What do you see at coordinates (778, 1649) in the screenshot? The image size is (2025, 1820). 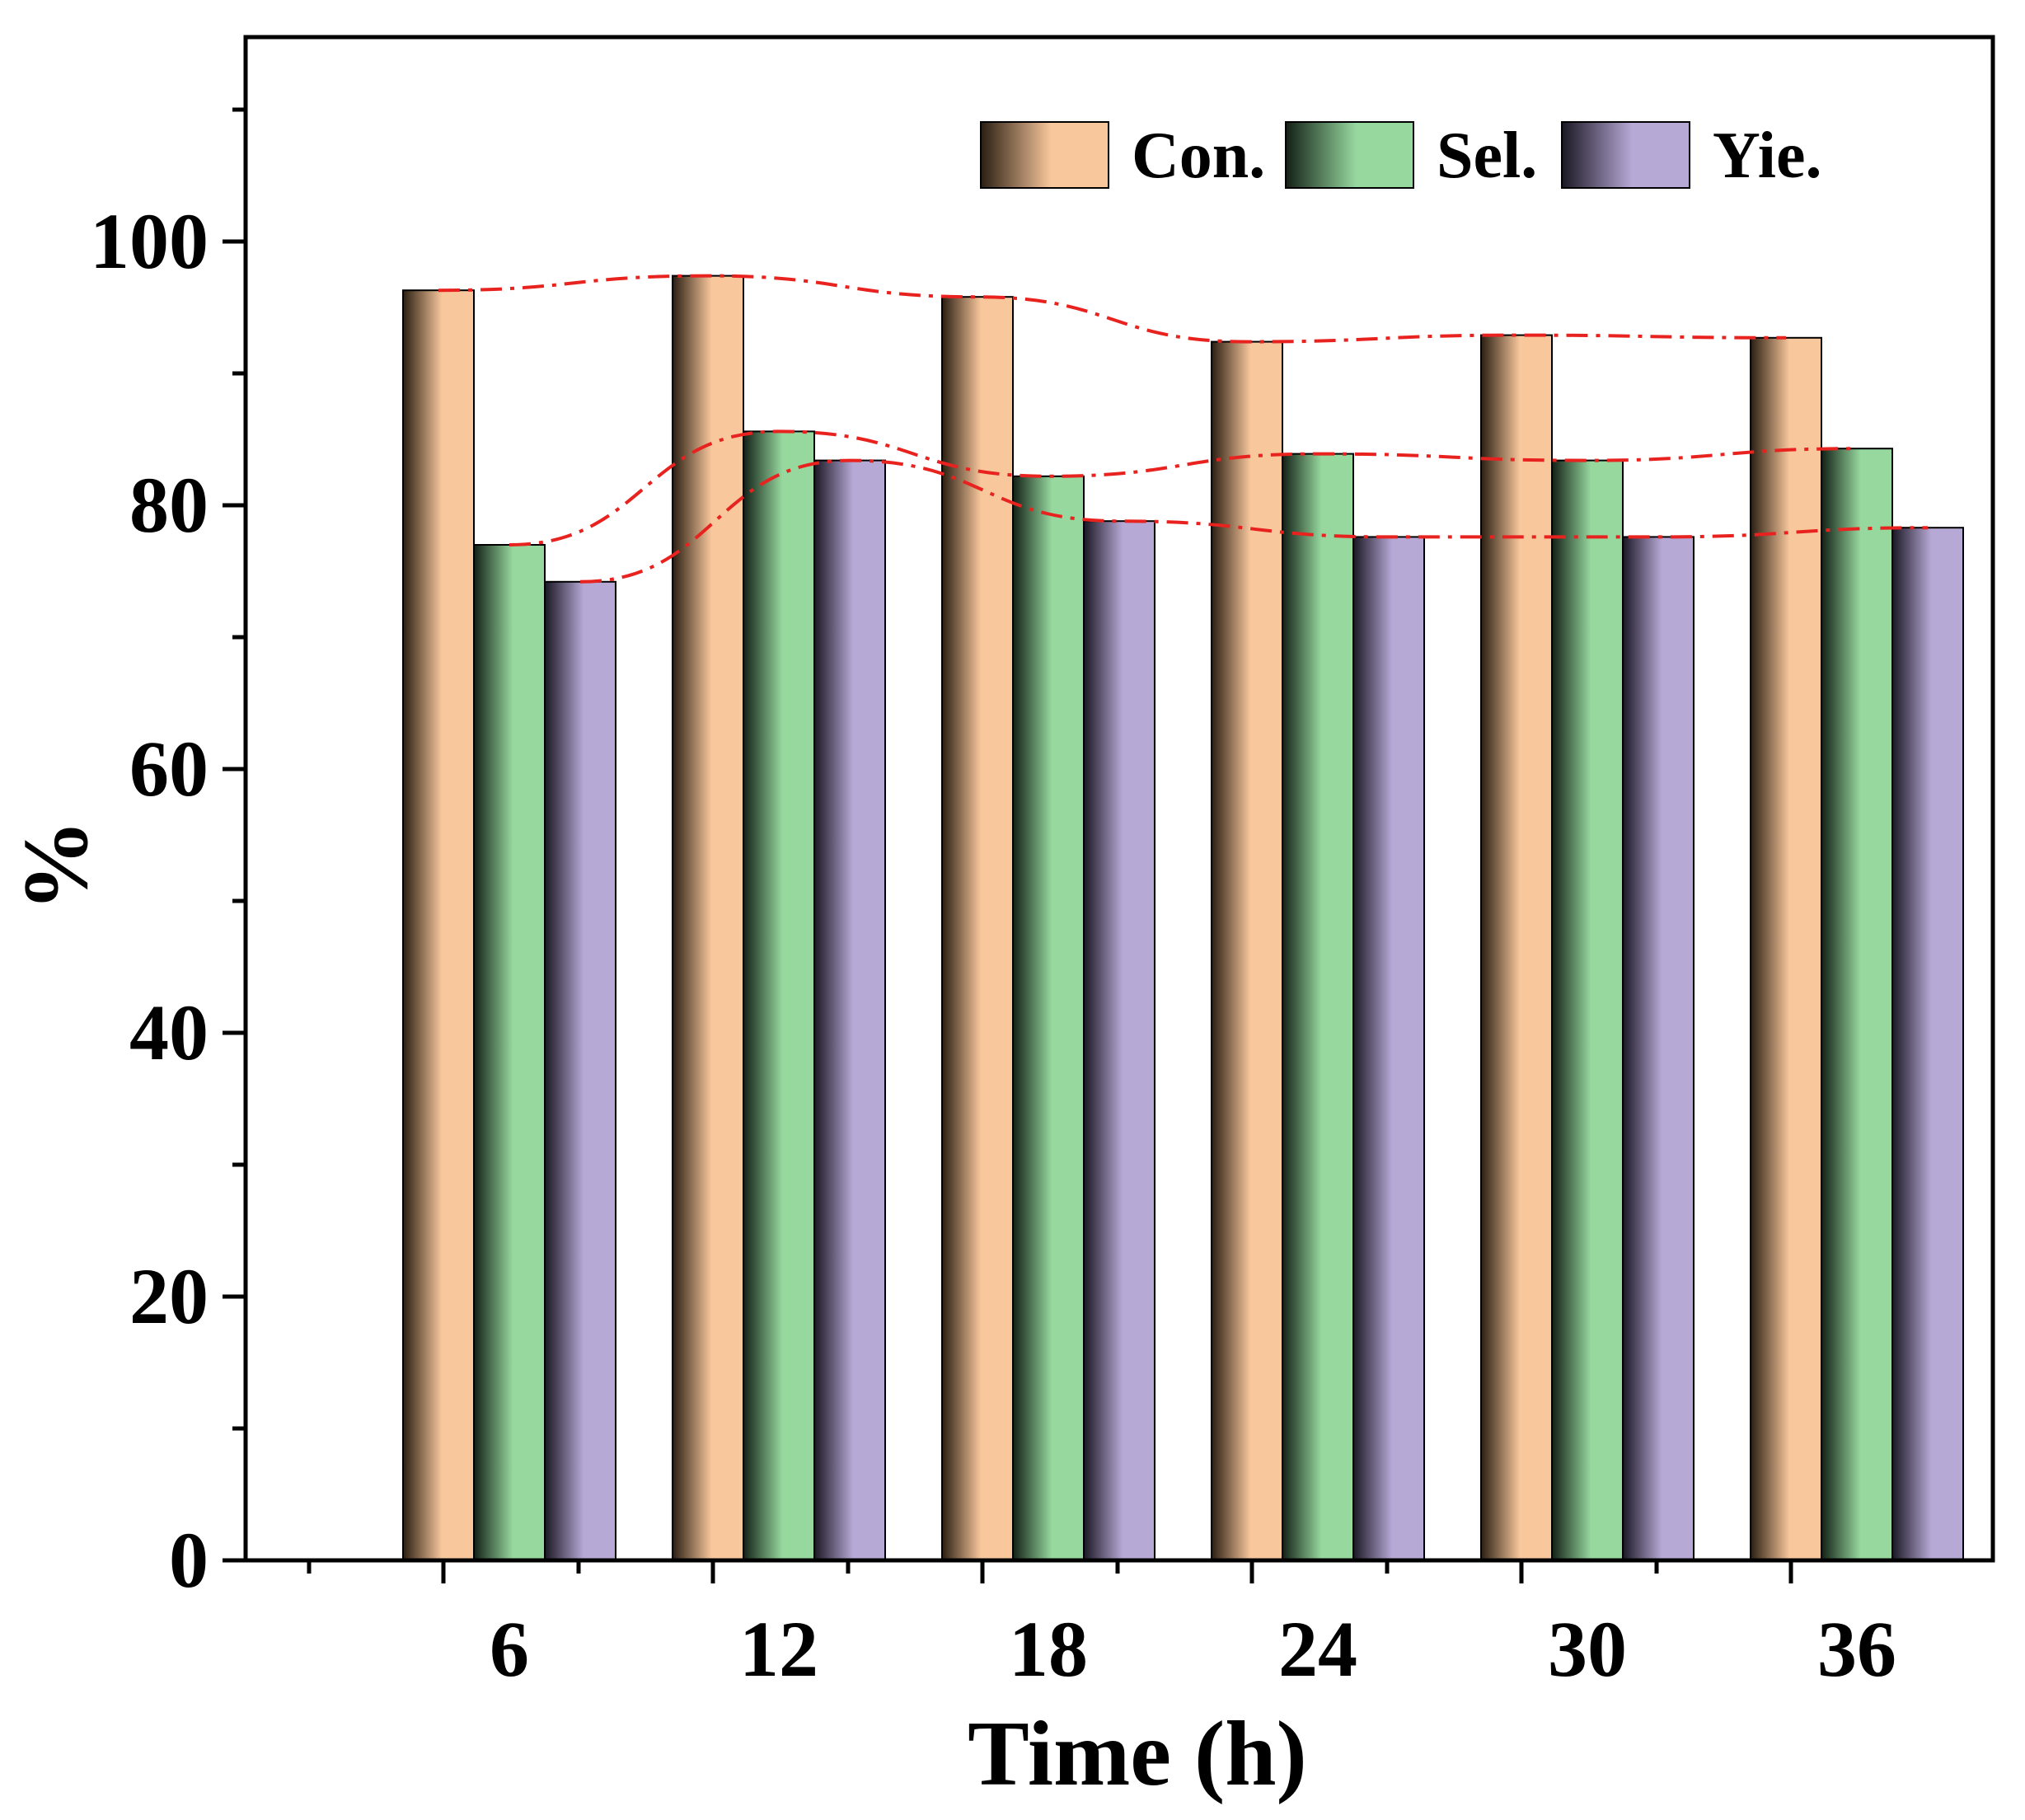 I see `x-tick-label: 12` at bounding box center [778, 1649].